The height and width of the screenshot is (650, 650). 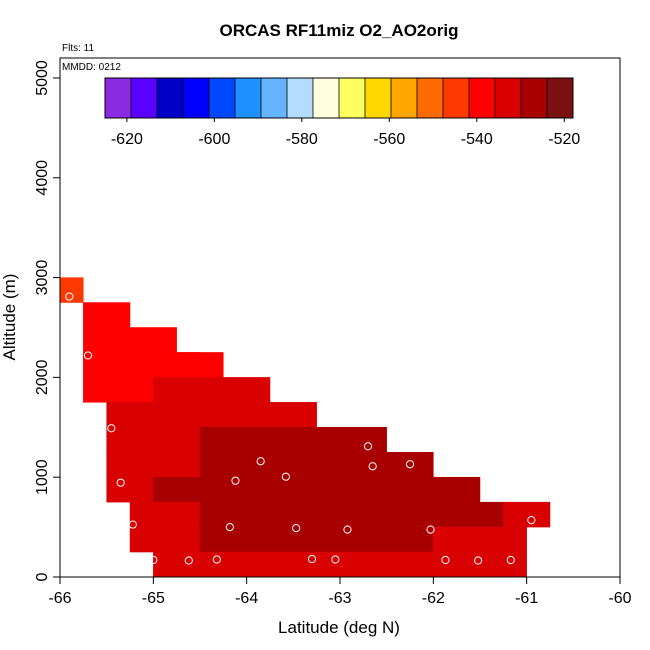 What do you see at coordinates (214, 139) in the screenshot?
I see `colorbar-tick-label: -600` at bounding box center [214, 139].